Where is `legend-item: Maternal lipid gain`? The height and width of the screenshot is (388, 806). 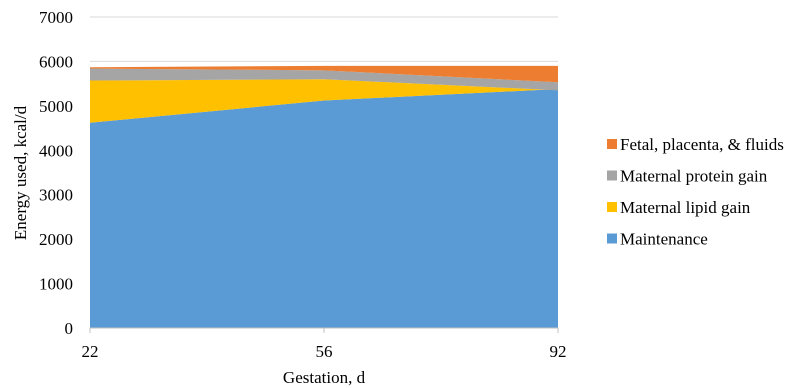
legend-item: Maternal lipid gain is located at coordinates (679, 207).